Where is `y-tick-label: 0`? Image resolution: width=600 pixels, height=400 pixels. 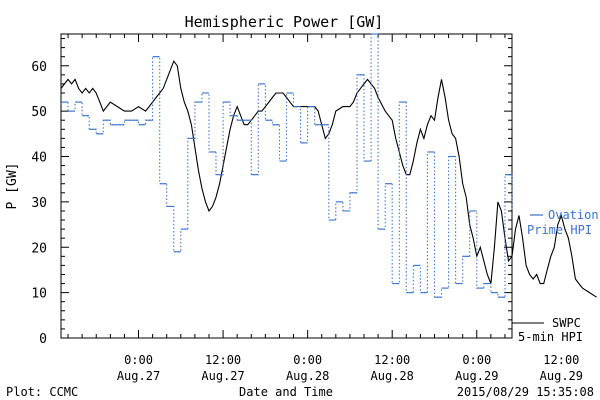 y-tick-label: 0 is located at coordinates (43, 339).